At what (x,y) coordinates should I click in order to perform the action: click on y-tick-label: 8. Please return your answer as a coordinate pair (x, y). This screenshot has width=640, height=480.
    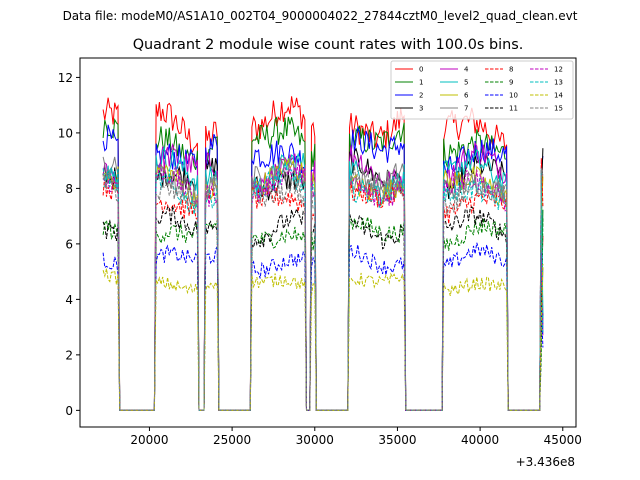
    Looking at the image, I should click on (69, 189).